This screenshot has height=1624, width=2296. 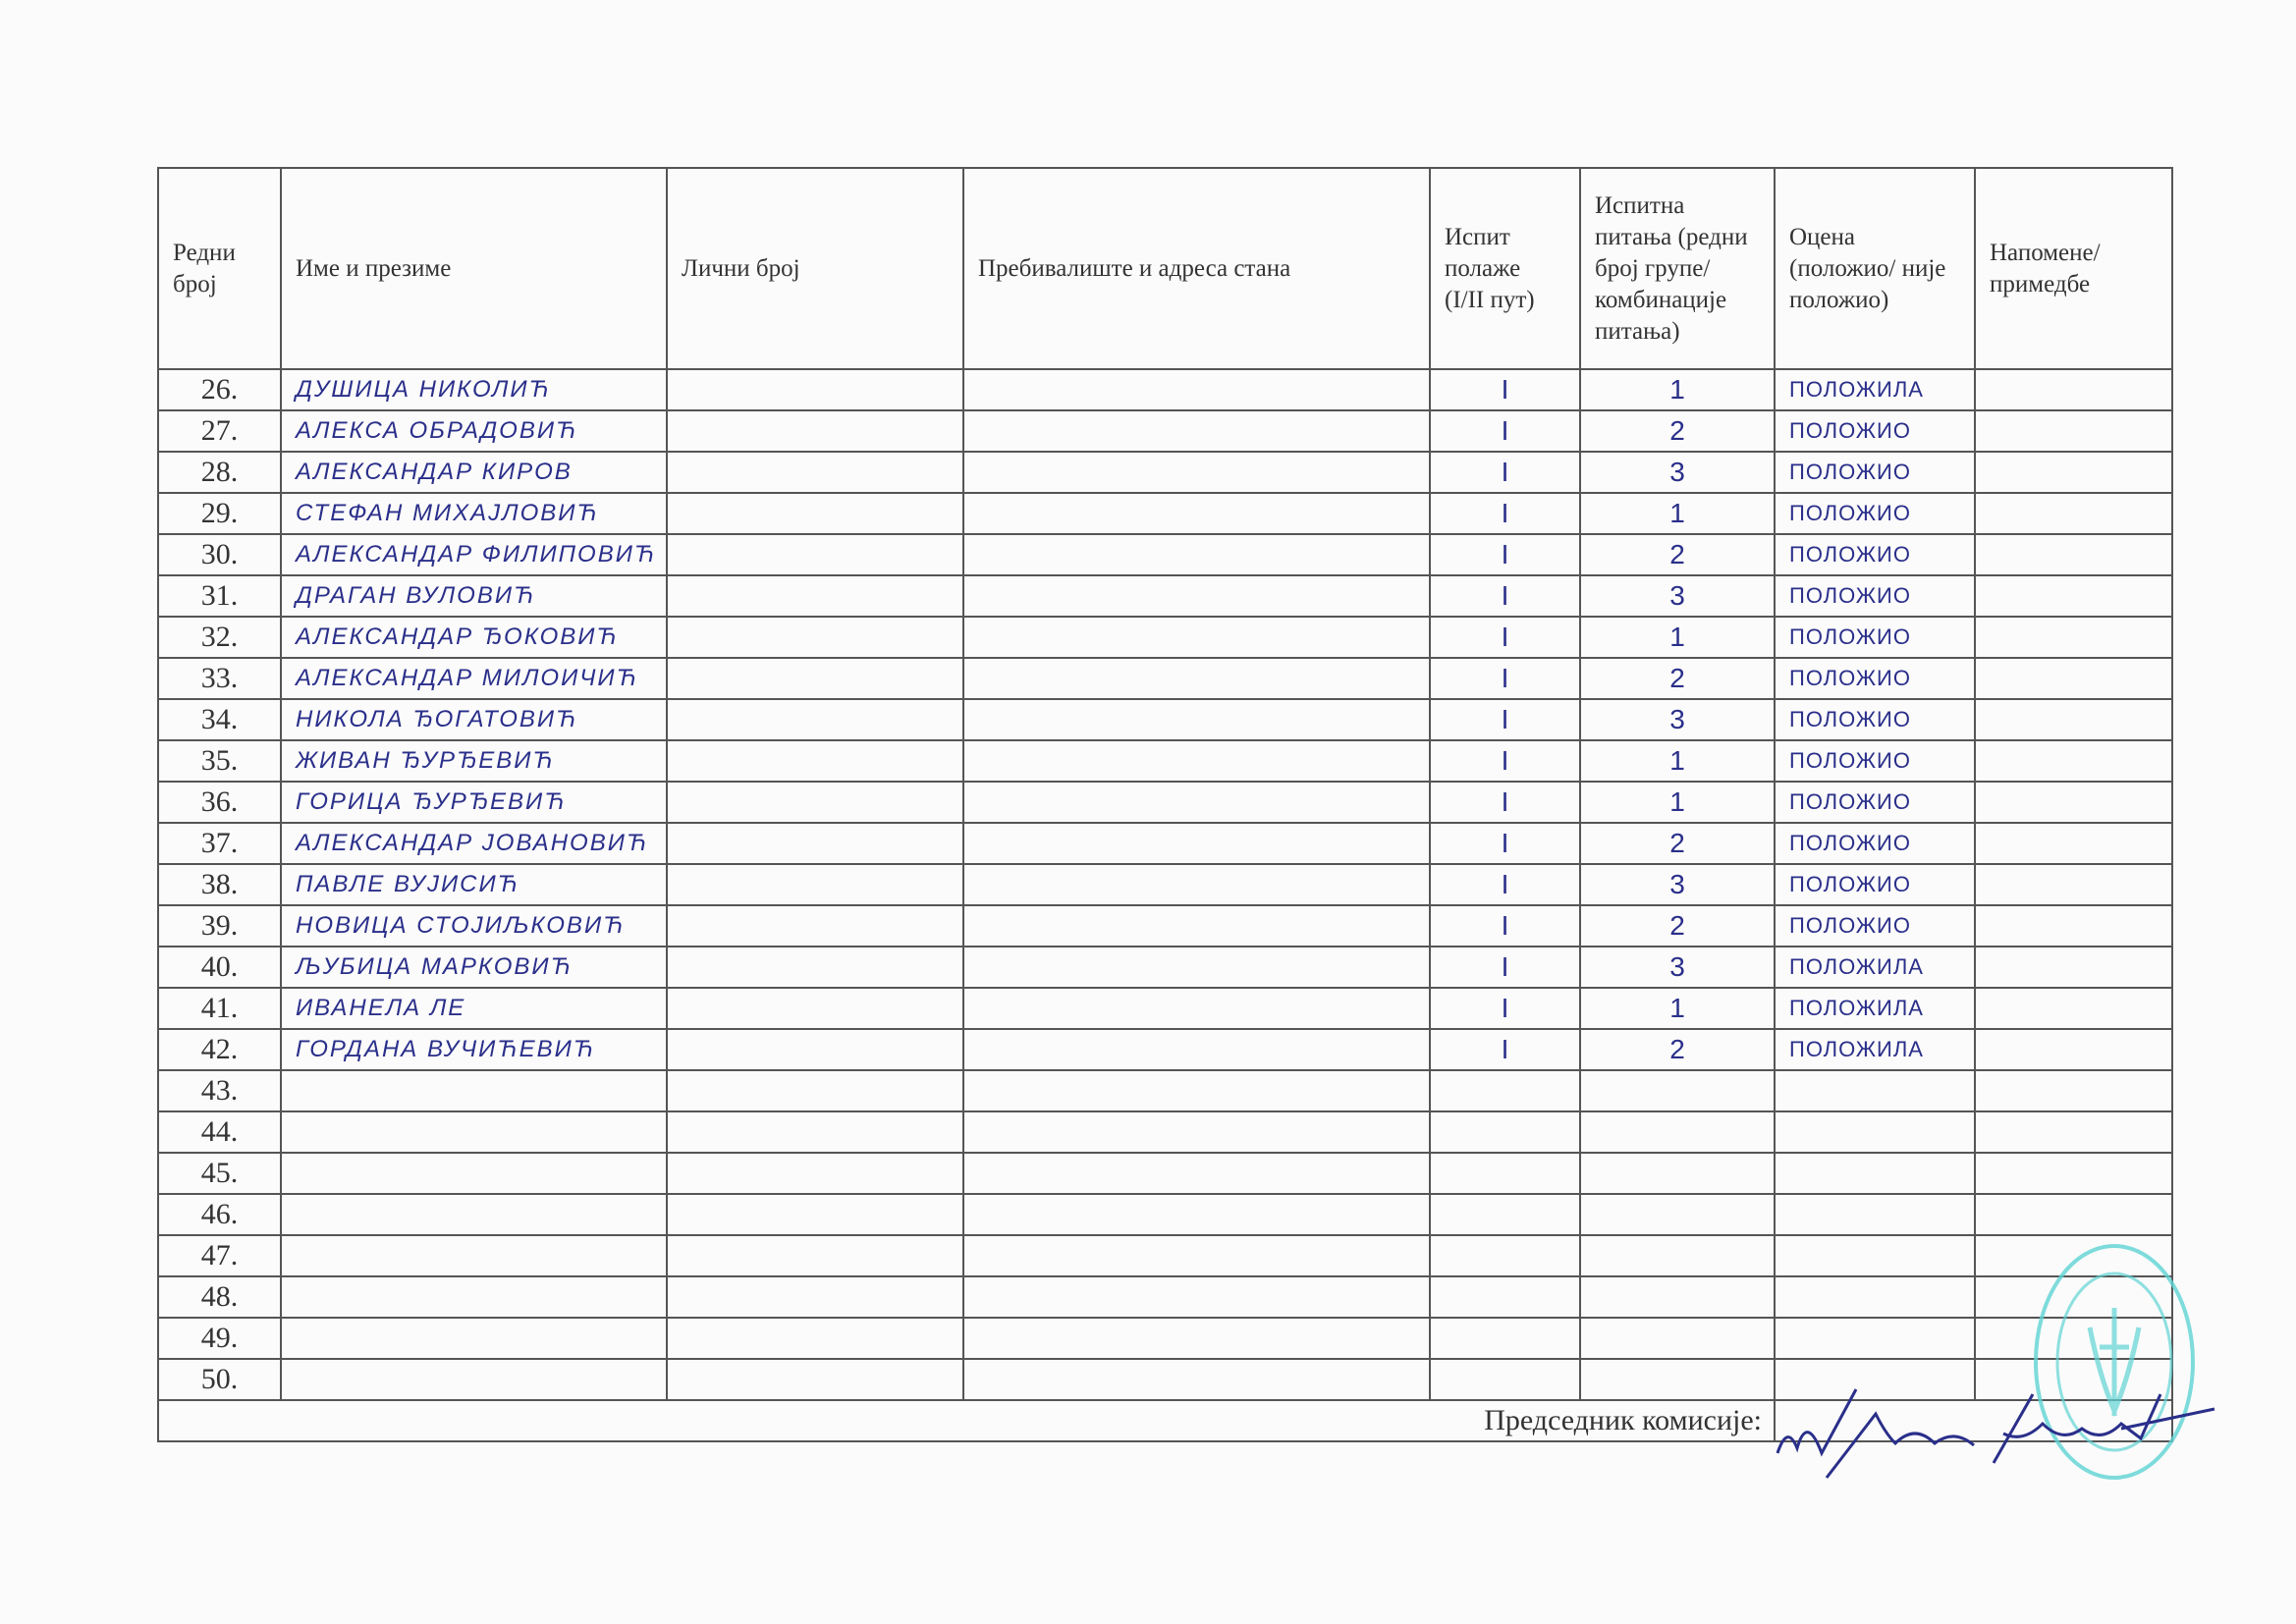 What do you see at coordinates (219, 1379) in the screenshot?
I see `row-number: 50.` at bounding box center [219, 1379].